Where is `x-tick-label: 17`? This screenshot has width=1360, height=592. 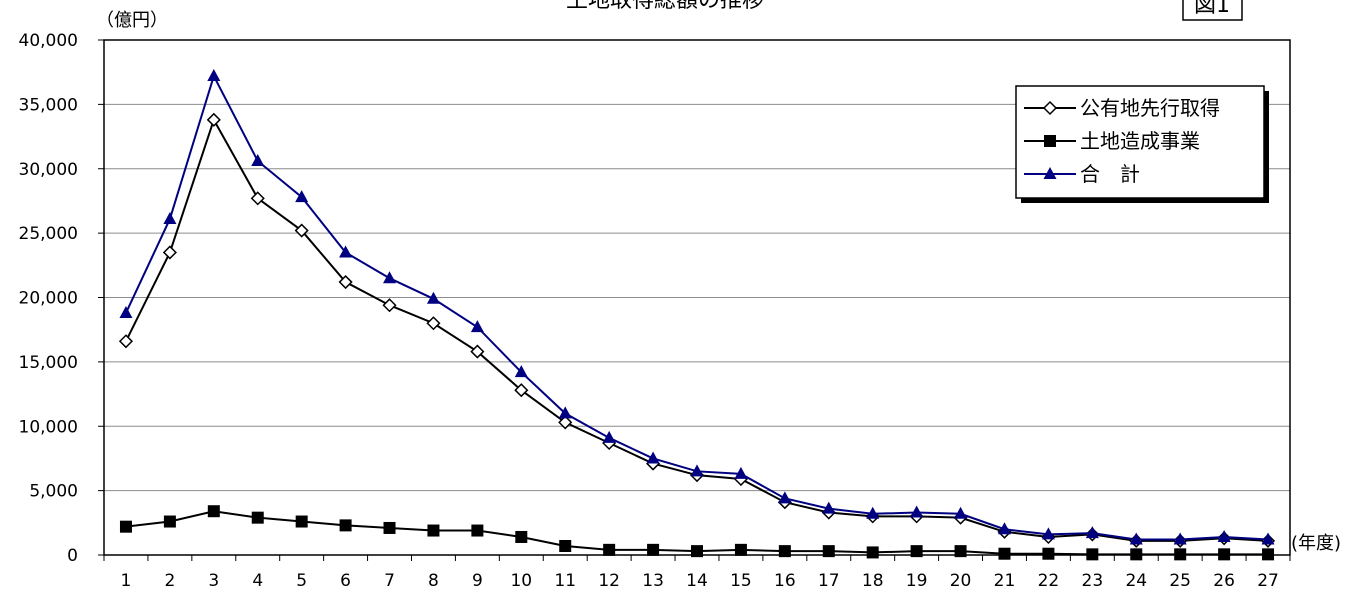
x-tick-label: 17 is located at coordinates (829, 581).